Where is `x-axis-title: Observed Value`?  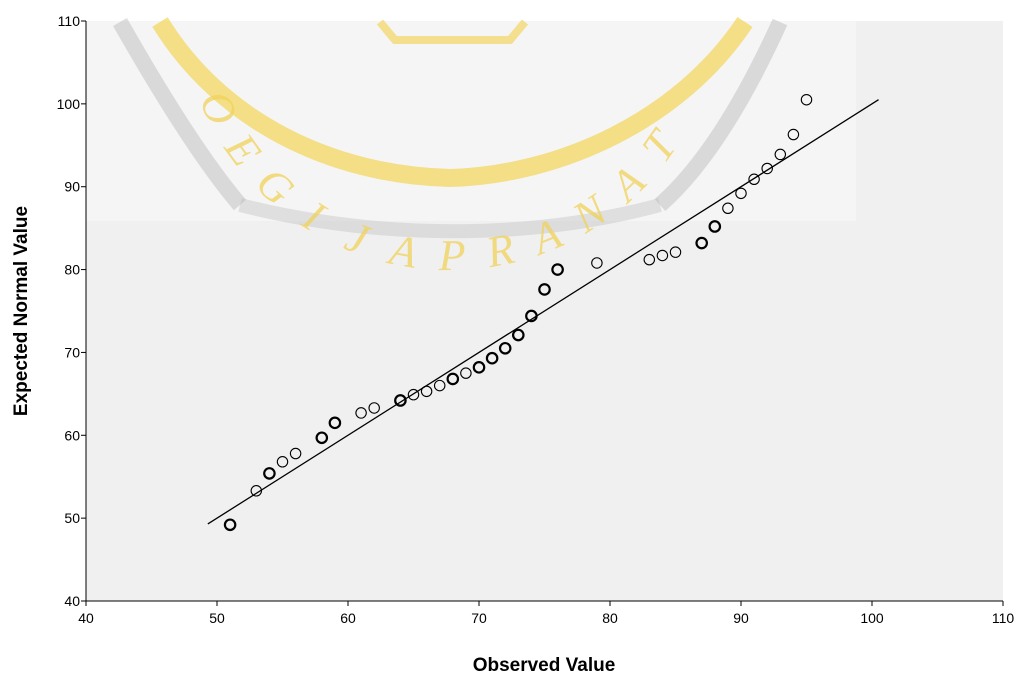
x-axis-title: Observed Value is located at coordinates (544, 665).